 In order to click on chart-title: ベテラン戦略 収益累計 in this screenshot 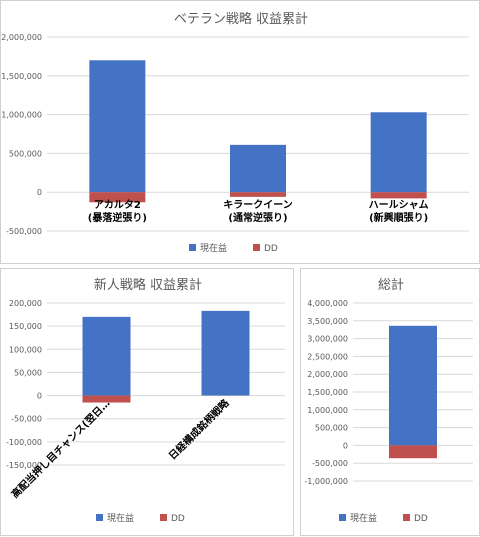, I will do `click(241, 19)`.